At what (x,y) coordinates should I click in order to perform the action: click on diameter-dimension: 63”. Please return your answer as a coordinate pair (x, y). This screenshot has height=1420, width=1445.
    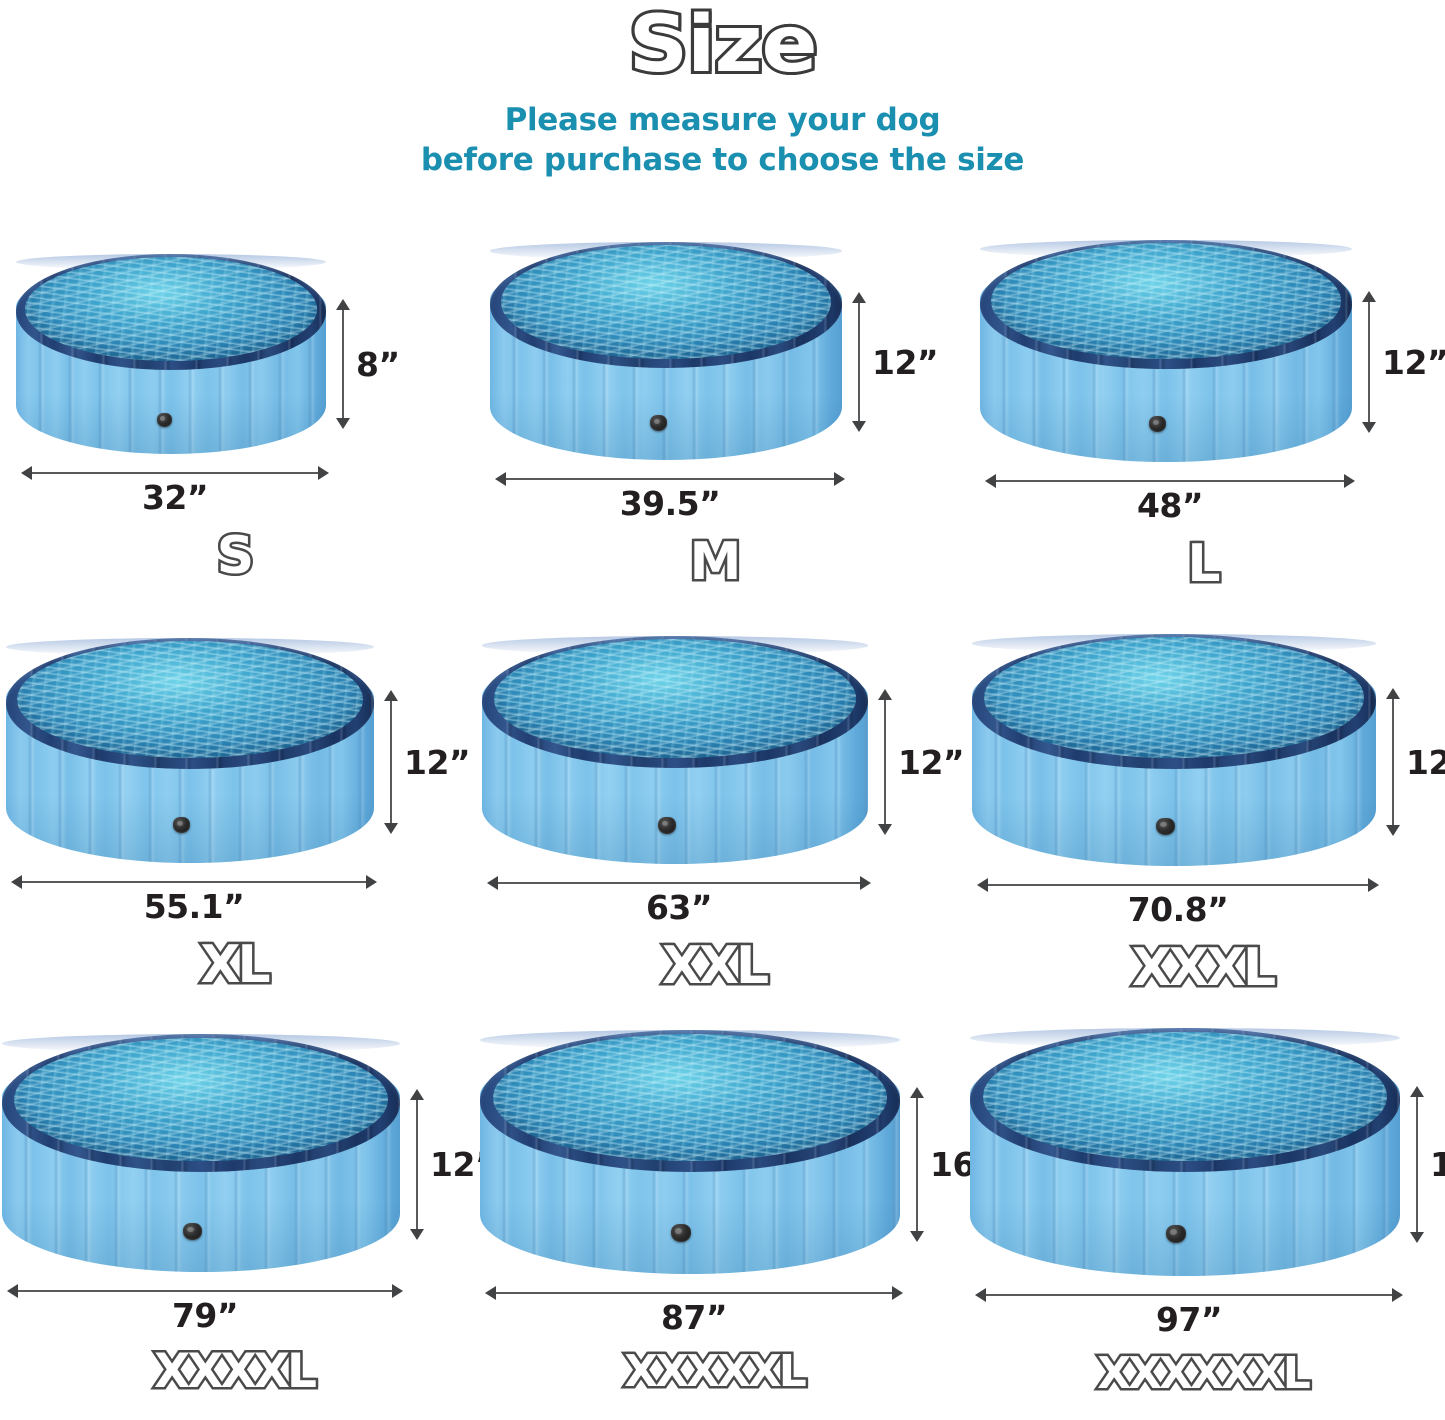
    Looking at the image, I should click on (679, 904).